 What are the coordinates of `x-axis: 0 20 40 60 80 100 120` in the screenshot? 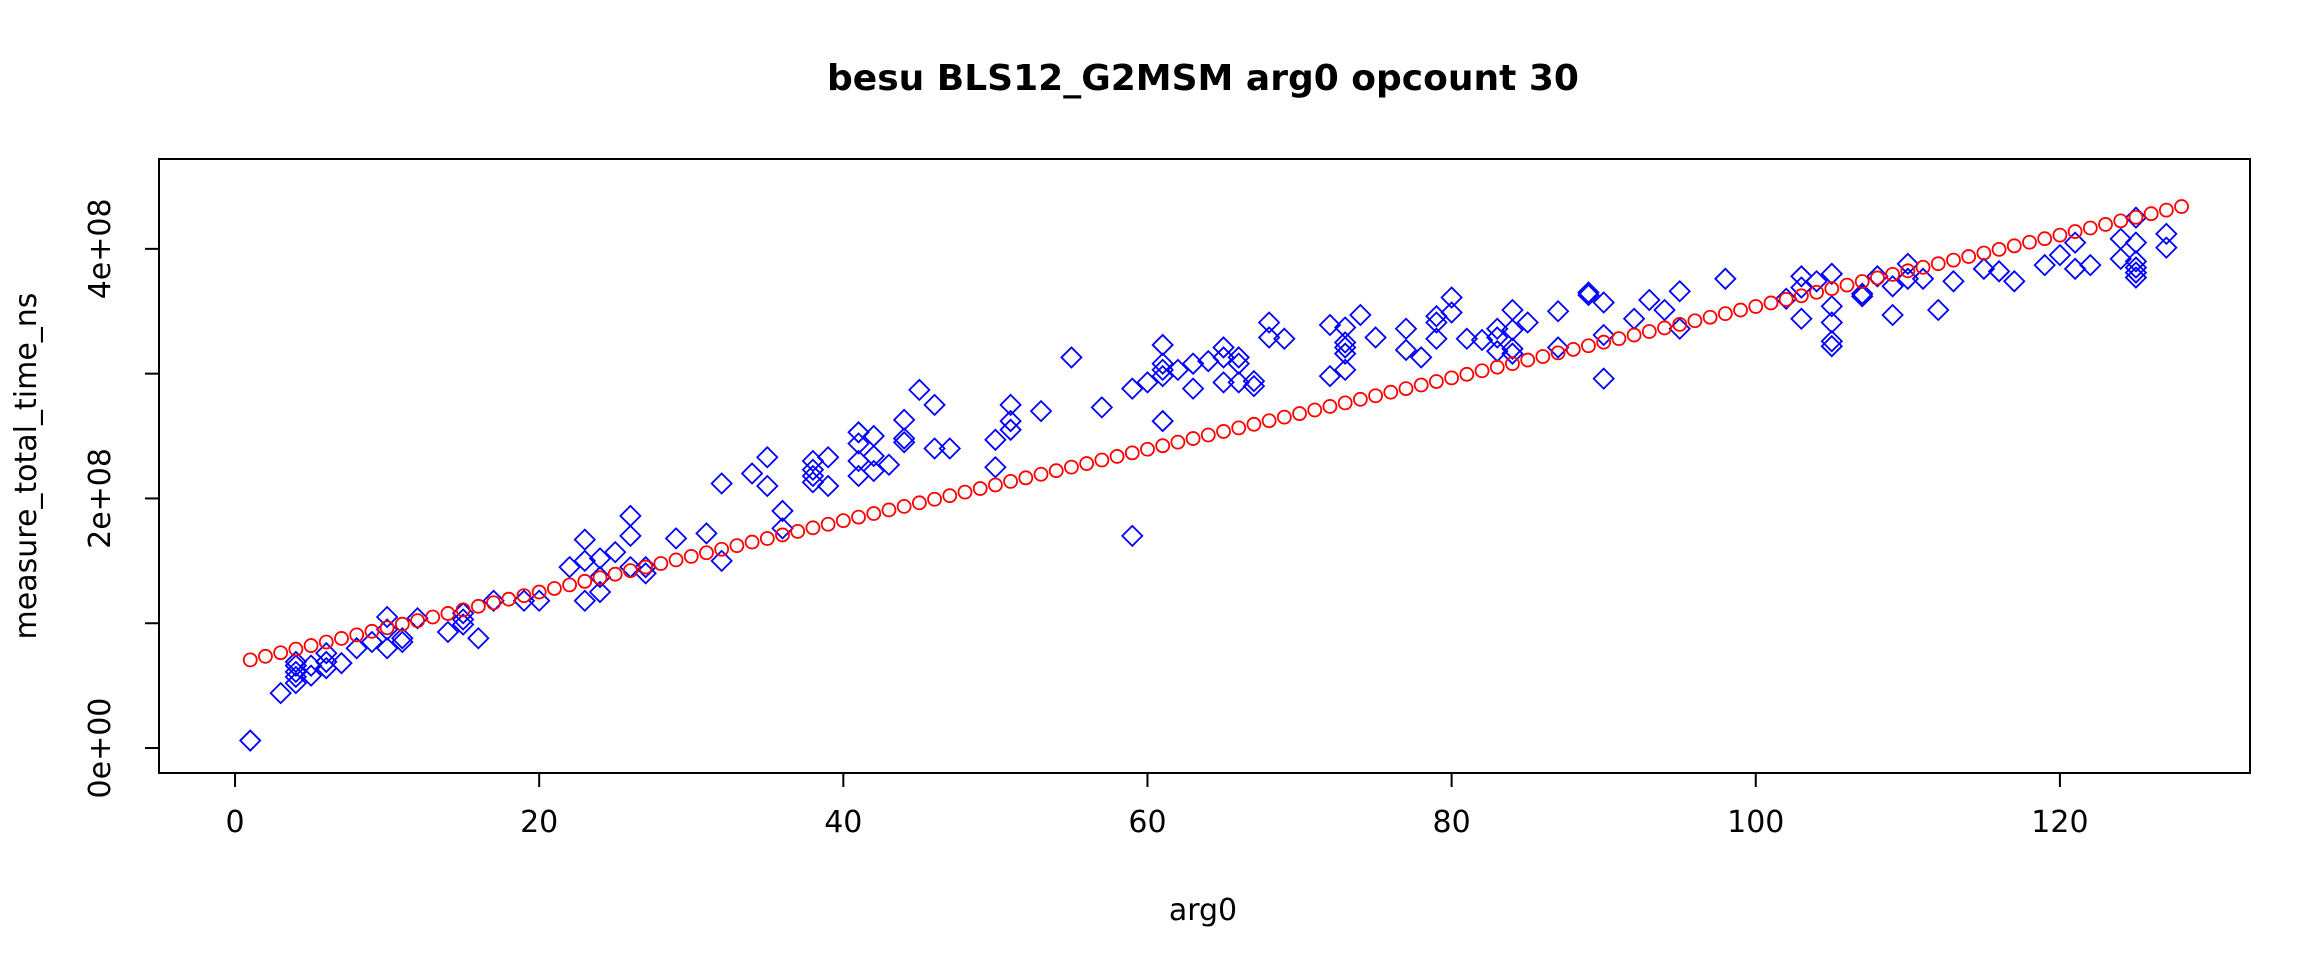 It's located at (1157, 806).